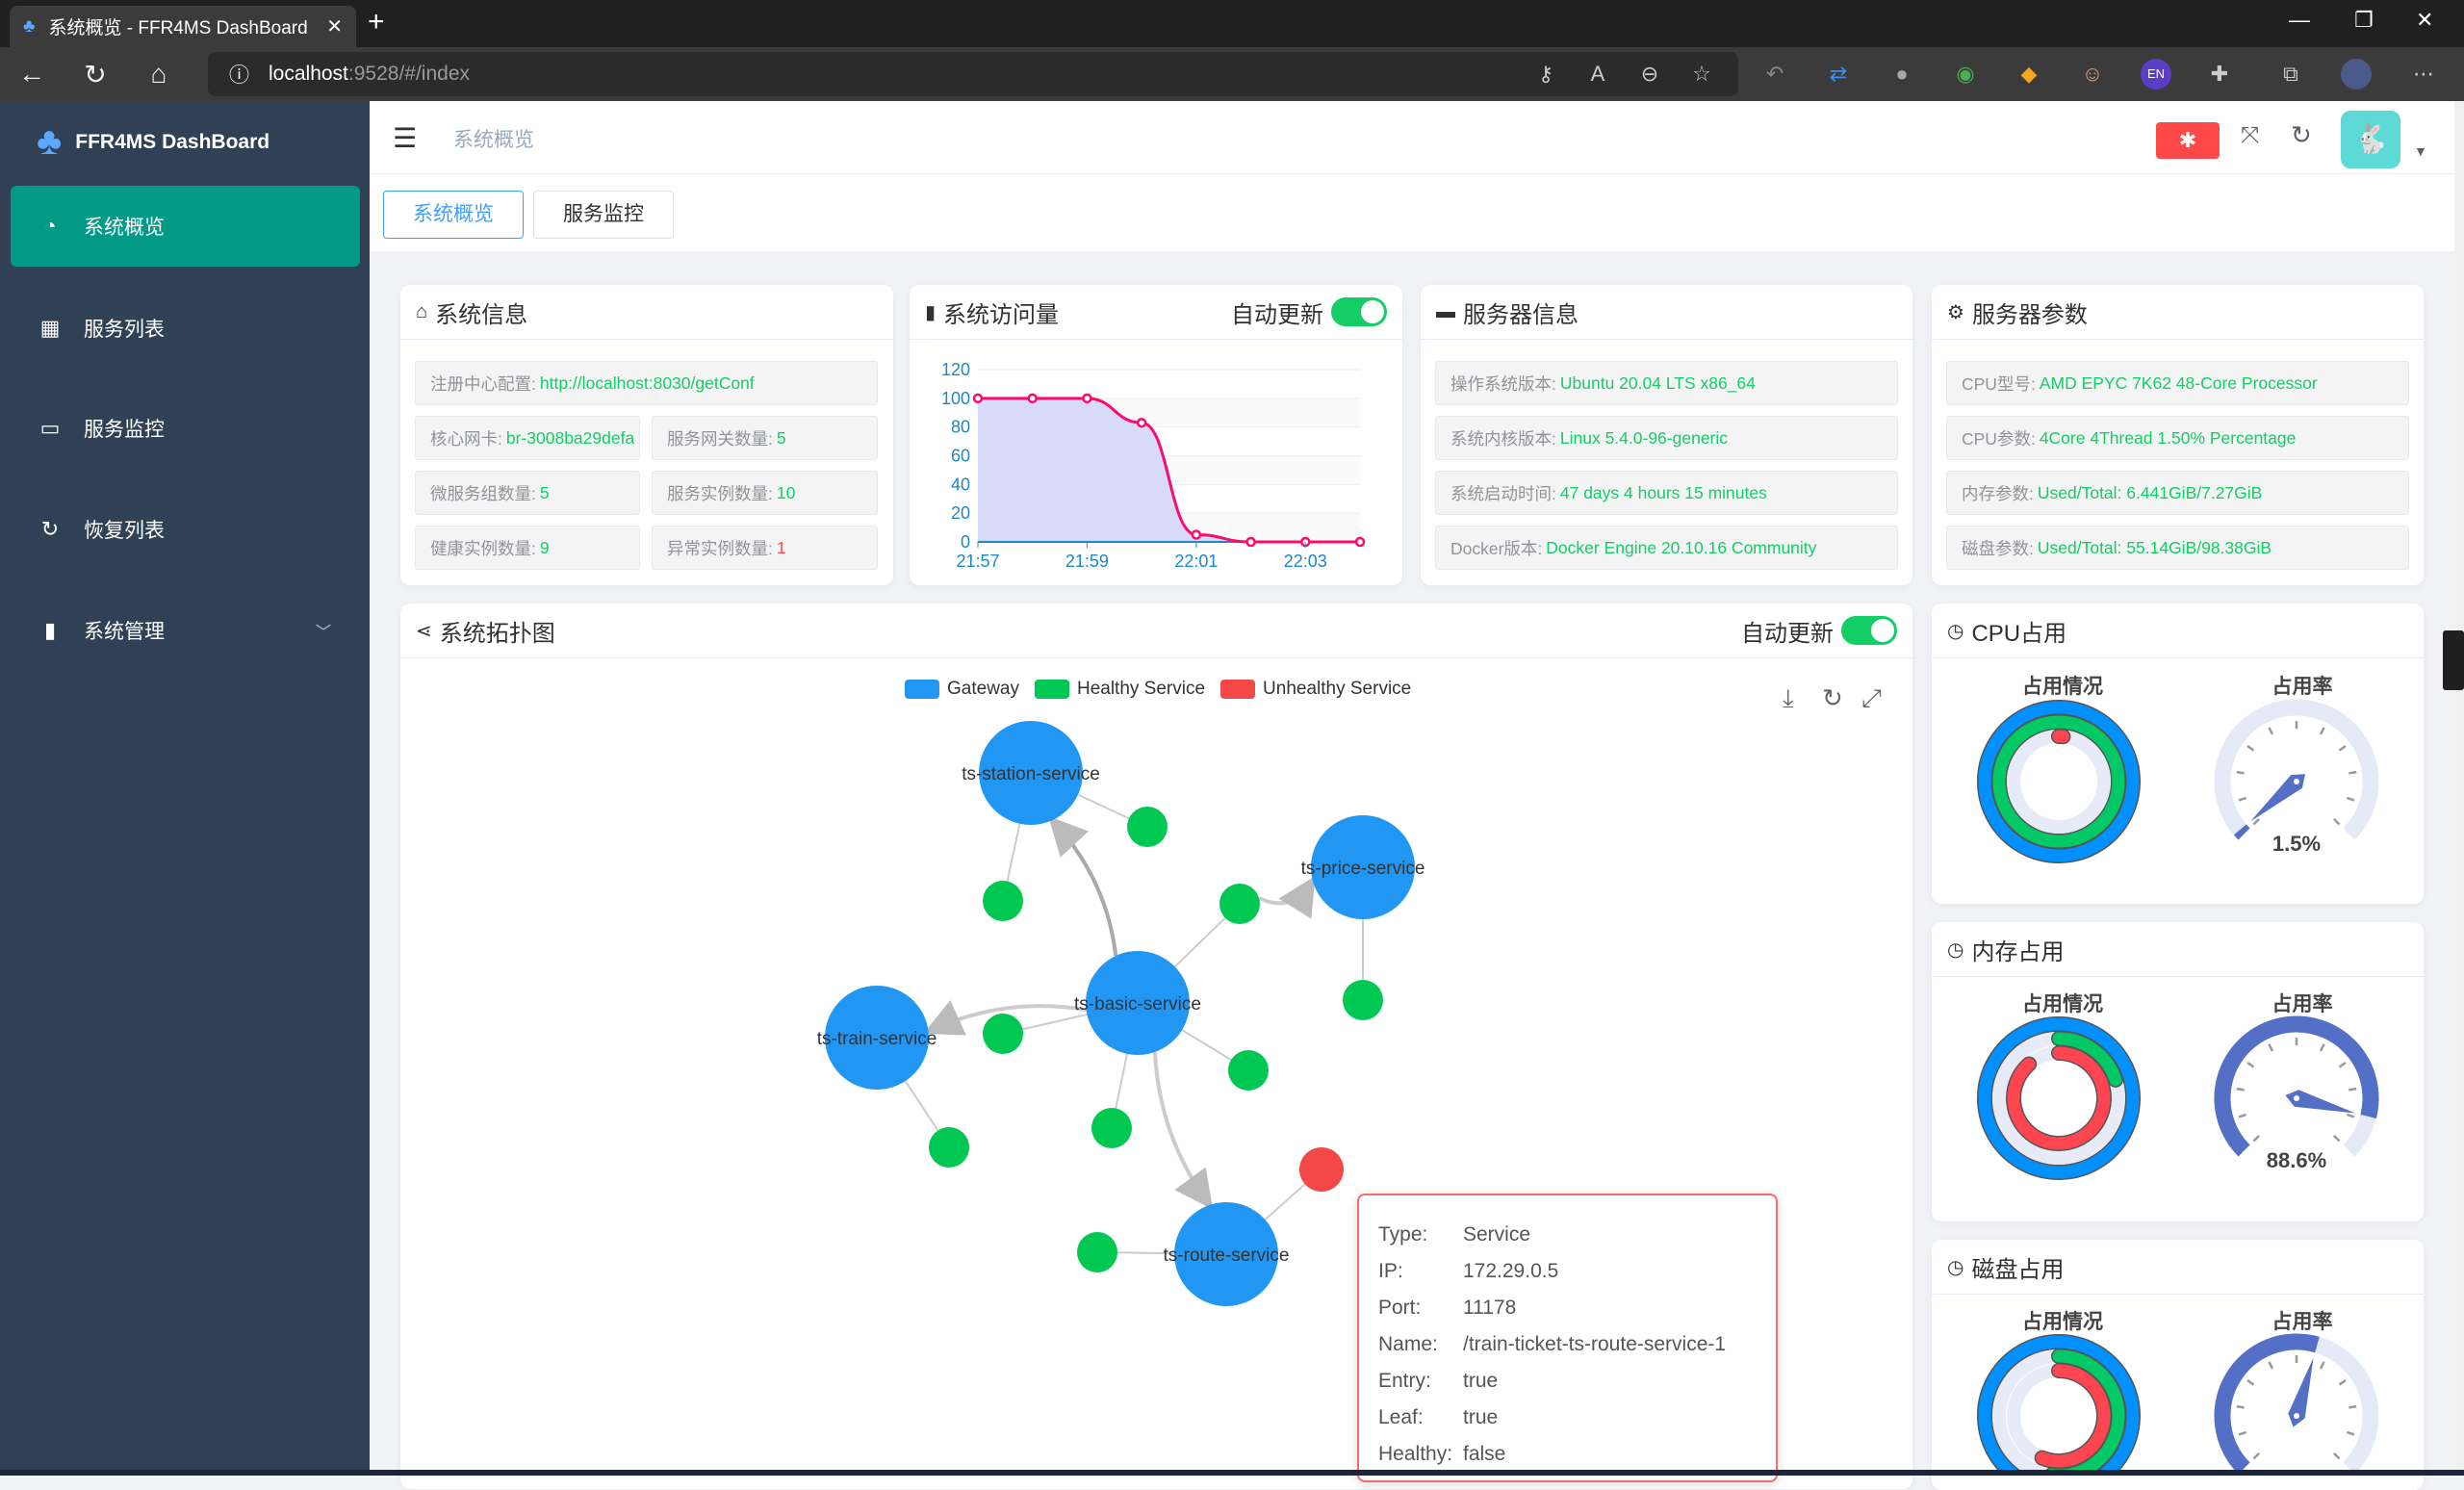 Image resolution: width=2464 pixels, height=1490 pixels. I want to click on tooltip-key: Entry:, so click(1420, 1381).